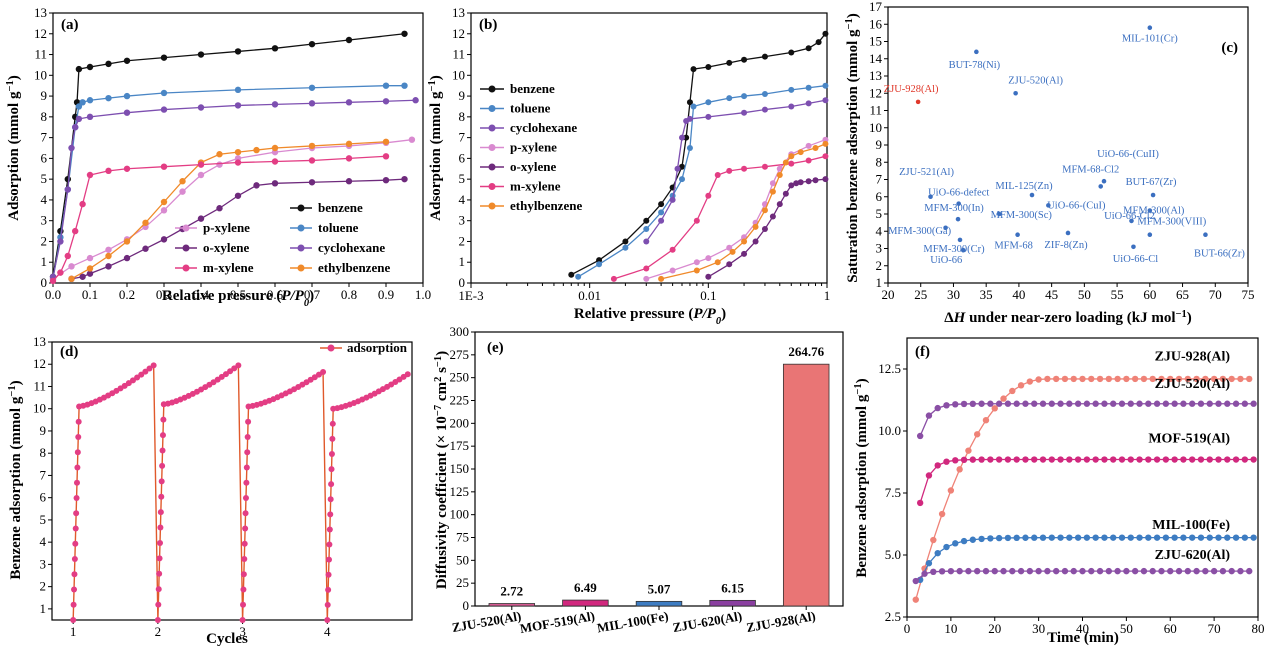  I want to click on y-tick-label: 4, so click(879, 230).